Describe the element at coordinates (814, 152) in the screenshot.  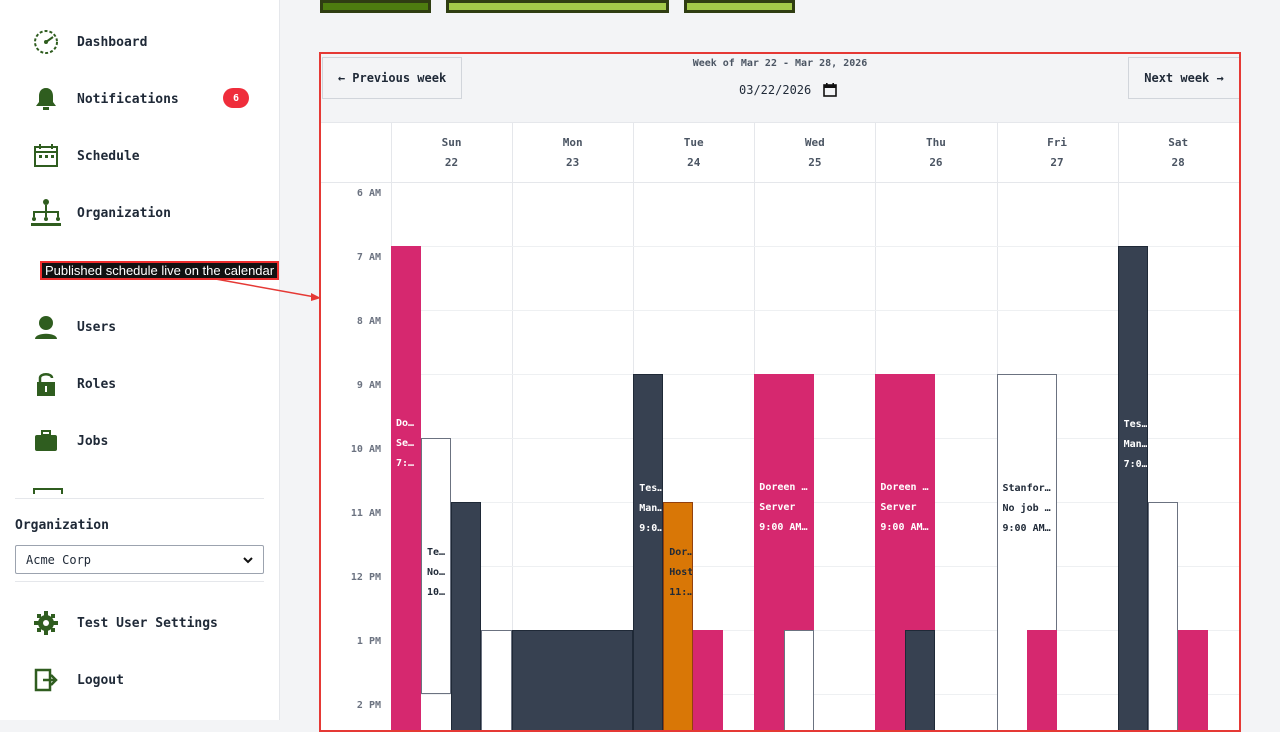
I see `day-header-wed: Wed 25` at that location.